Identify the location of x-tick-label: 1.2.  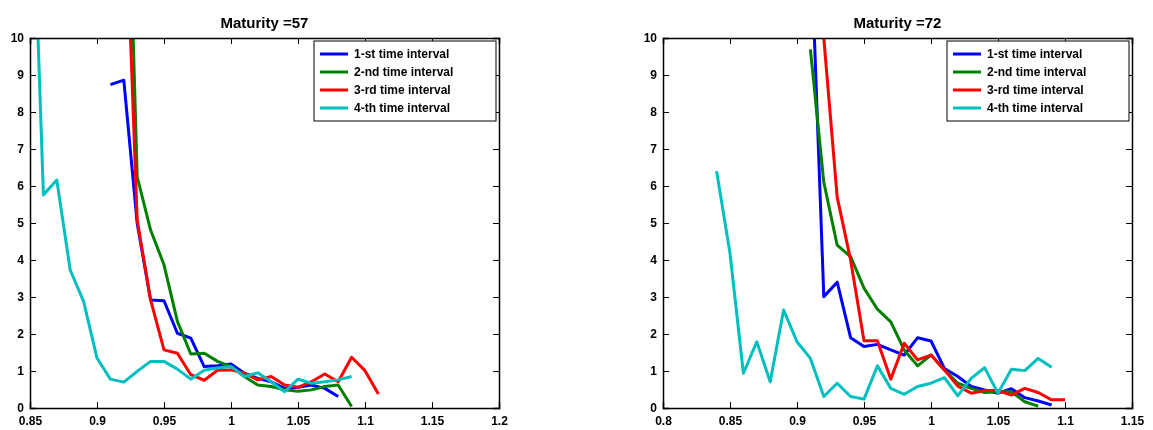
(500, 420).